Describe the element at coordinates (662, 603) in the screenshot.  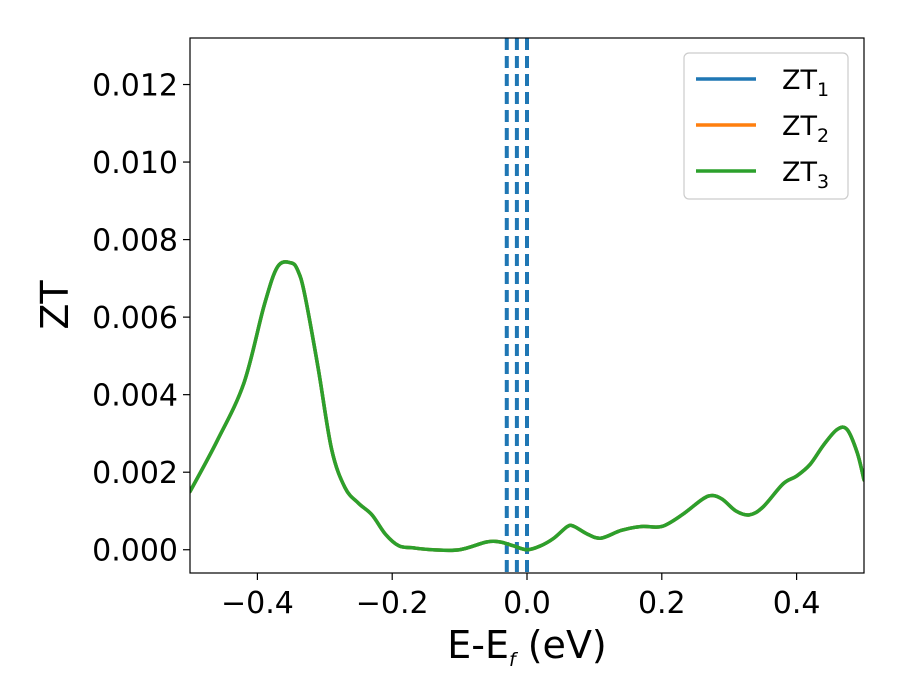
I see `x-tick-label: 0.2` at that location.